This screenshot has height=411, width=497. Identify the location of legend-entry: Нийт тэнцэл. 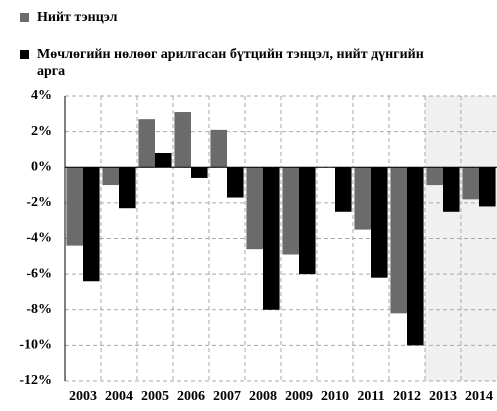
(231, 17).